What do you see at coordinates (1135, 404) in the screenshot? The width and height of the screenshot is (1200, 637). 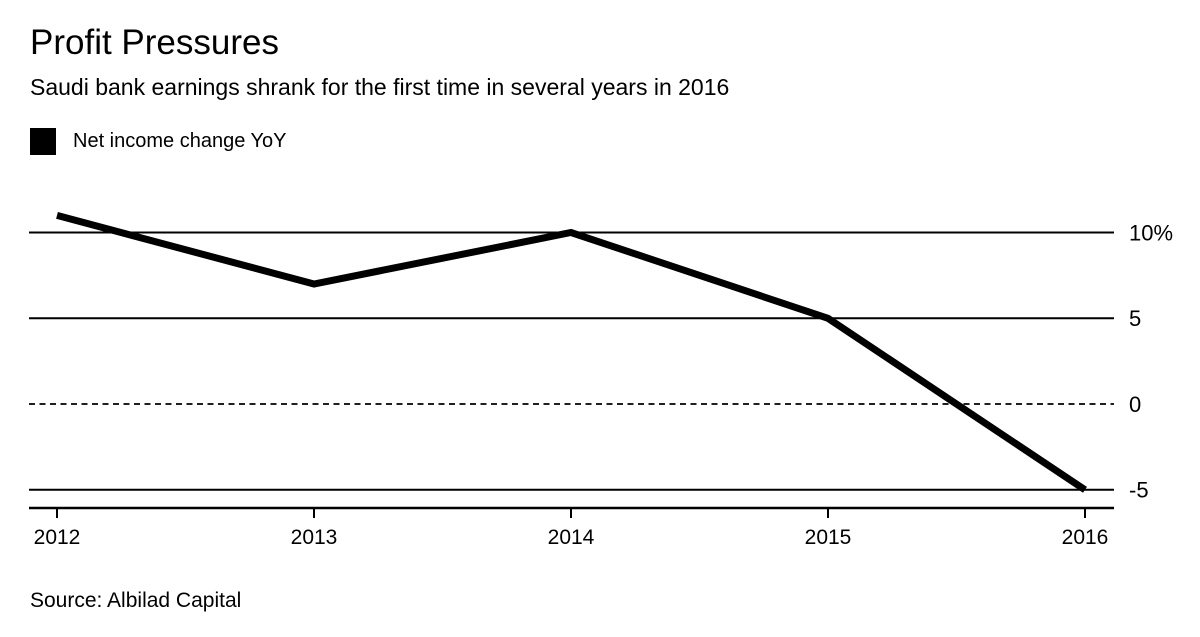 I see `y-axis-label: 0` at bounding box center [1135, 404].